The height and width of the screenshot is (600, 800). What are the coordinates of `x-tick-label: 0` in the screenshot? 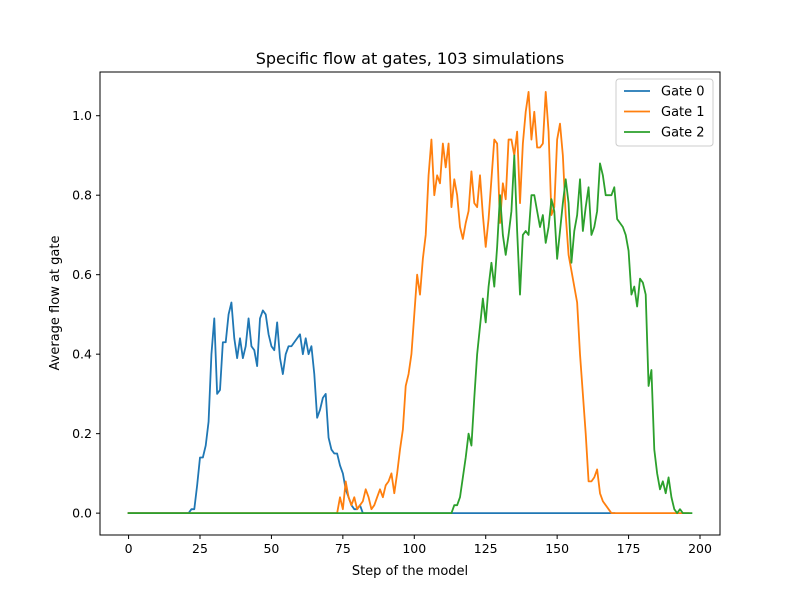 It's located at (129, 548).